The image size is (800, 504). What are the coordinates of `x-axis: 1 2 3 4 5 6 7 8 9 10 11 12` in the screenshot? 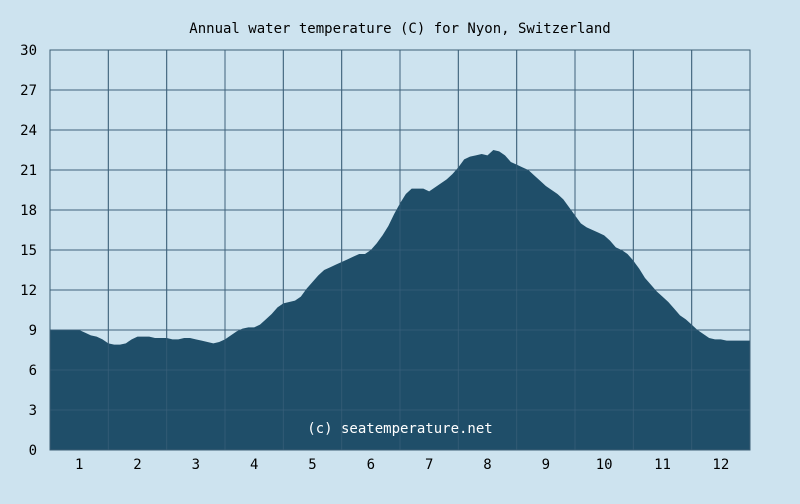 It's located at (402, 465).